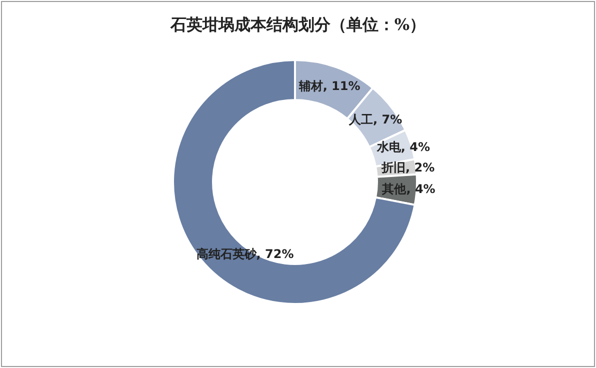 Image resolution: width=596 pixels, height=368 pixels. Describe the element at coordinates (375, 119) in the screenshot. I see `slice-label: 人工, 7%` at that location.